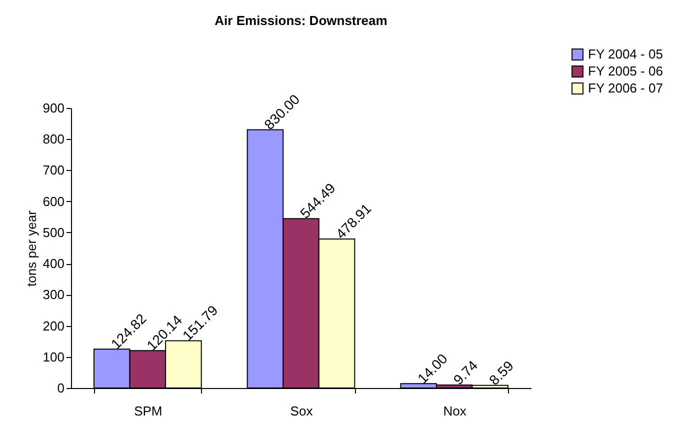 The image size is (683, 423). Describe the element at coordinates (53, 201) in the screenshot. I see `y-tick-label: 600` at that location.